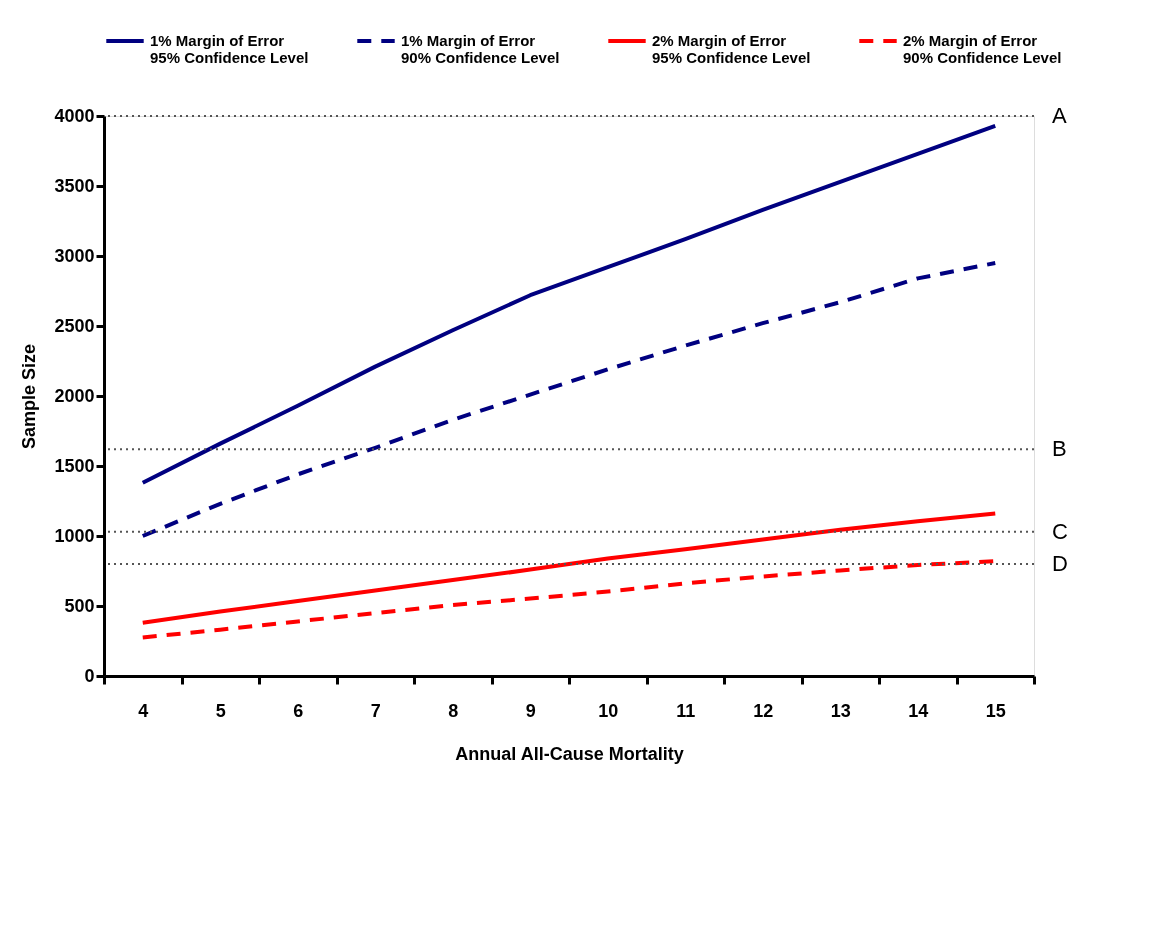 The width and height of the screenshot is (1156, 936). Describe the element at coordinates (74, 395) in the screenshot. I see `y-tick-label: 2000` at that location.